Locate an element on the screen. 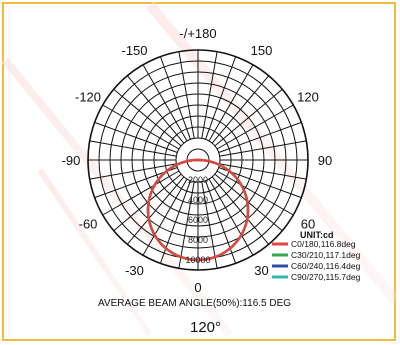 Image resolution: width=400 pixels, height=345 pixels. angle-label: 120 is located at coordinates (308, 97).